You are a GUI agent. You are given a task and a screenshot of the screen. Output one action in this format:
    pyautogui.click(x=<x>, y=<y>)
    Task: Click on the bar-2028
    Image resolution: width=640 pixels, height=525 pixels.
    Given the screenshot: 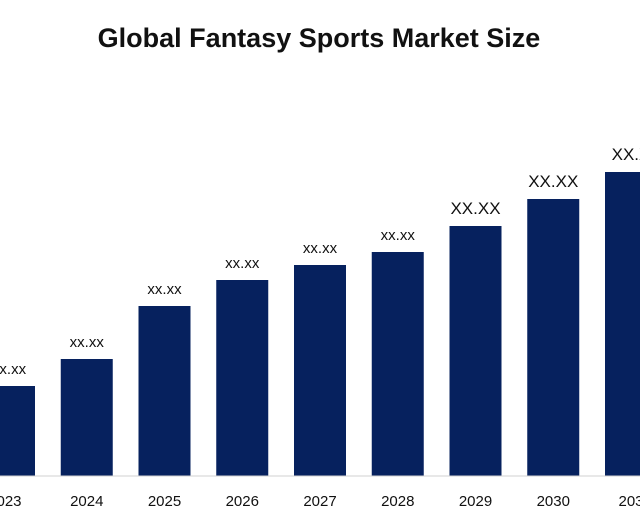 What is the action you would take?
    pyautogui.click(x=397, y=364)
    